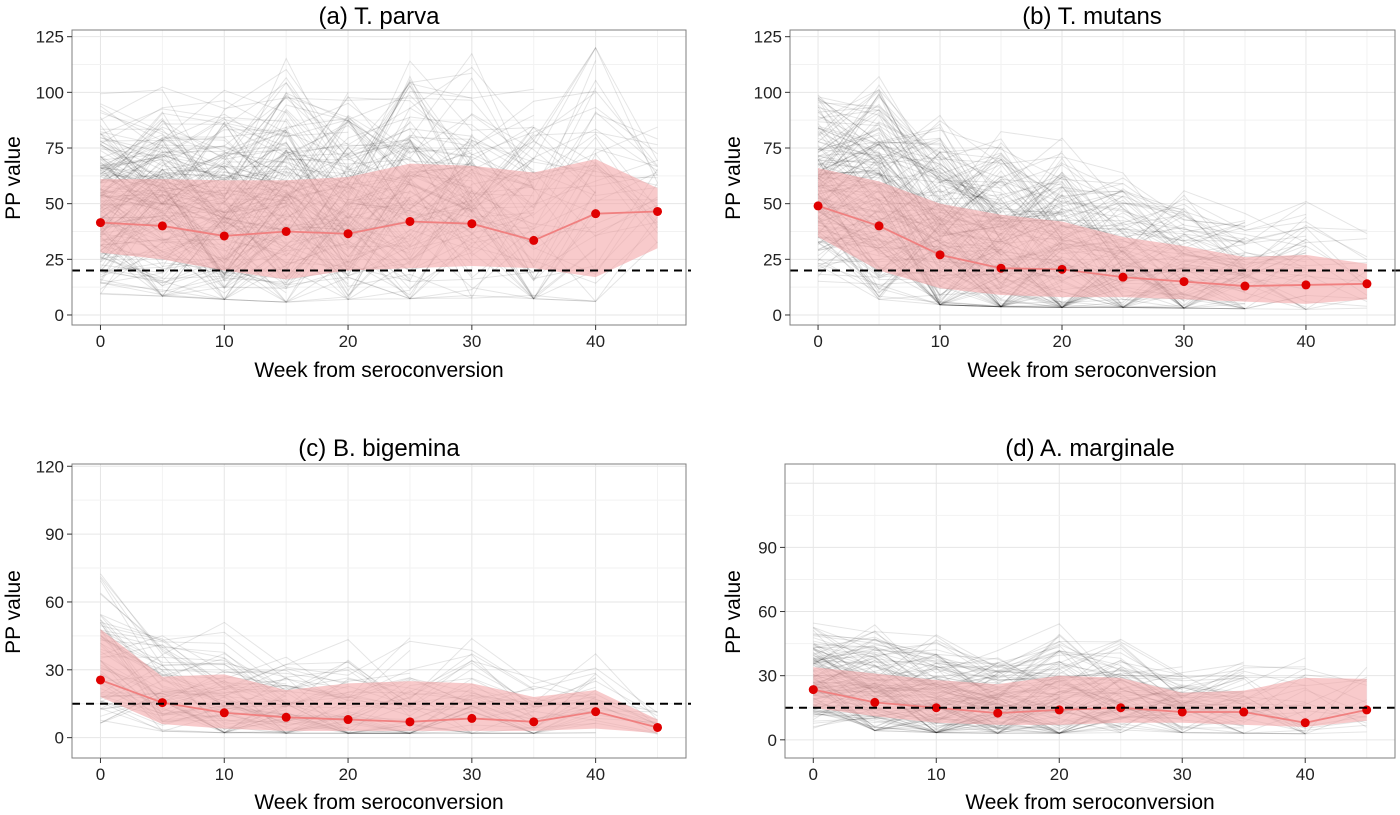  I want to click on y-tick-label: 25, so click(54, 259).